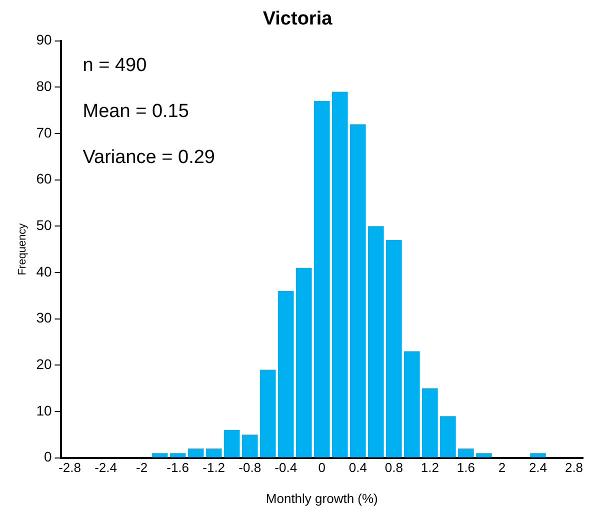 The width and height of the screenshot is (603, 519). What do you see at coordinates (178, 468) in the screenshot?
I see `x-tick-label: -1.6` at bounding box center [178, 468].